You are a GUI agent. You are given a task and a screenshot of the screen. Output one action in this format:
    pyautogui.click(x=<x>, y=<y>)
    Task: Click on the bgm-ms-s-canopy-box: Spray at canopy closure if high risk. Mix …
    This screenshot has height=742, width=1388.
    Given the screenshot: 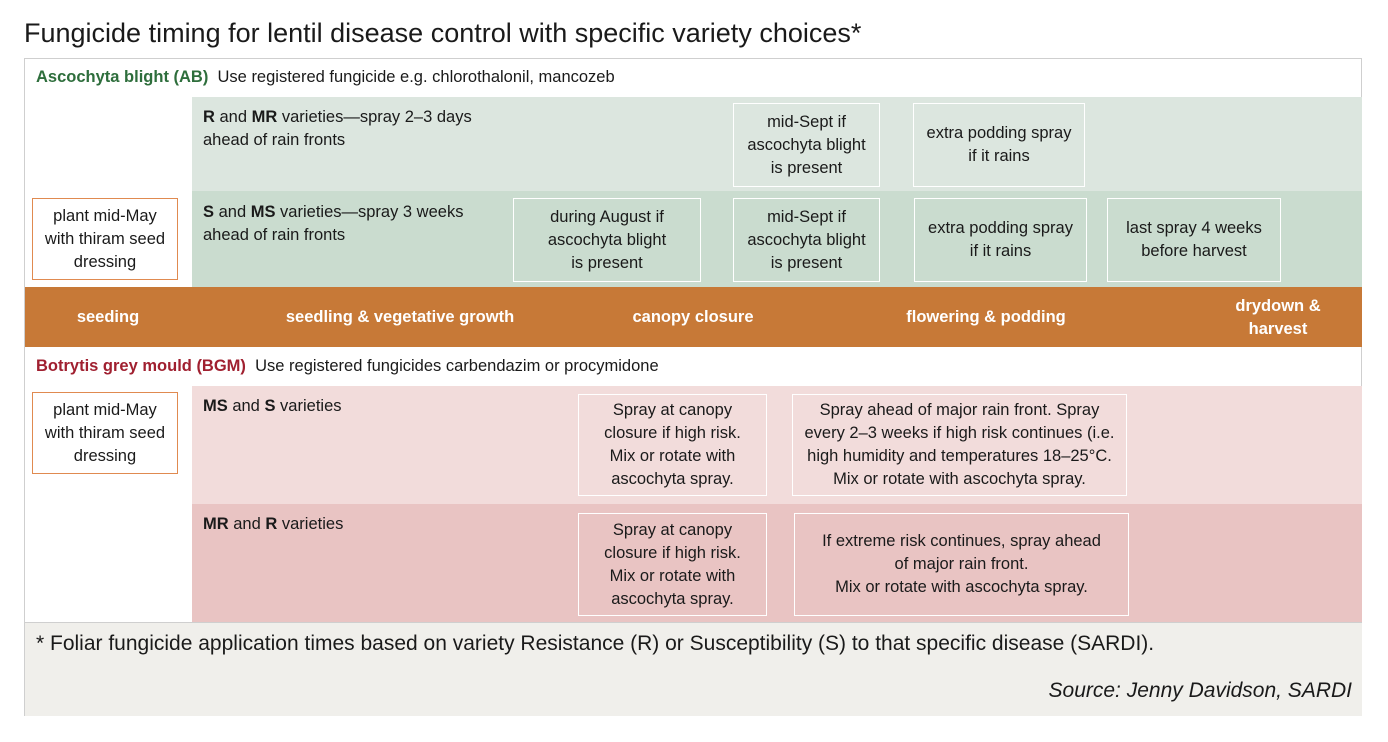 What is the action you would take?
    pyautogui.click(x=672, y=445)
    